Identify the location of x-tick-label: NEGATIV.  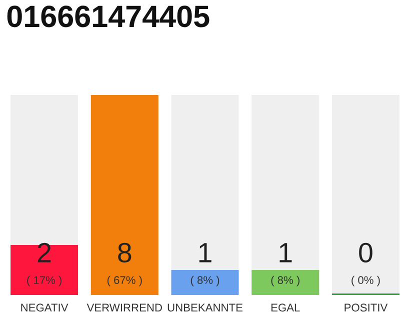
(44, 308).